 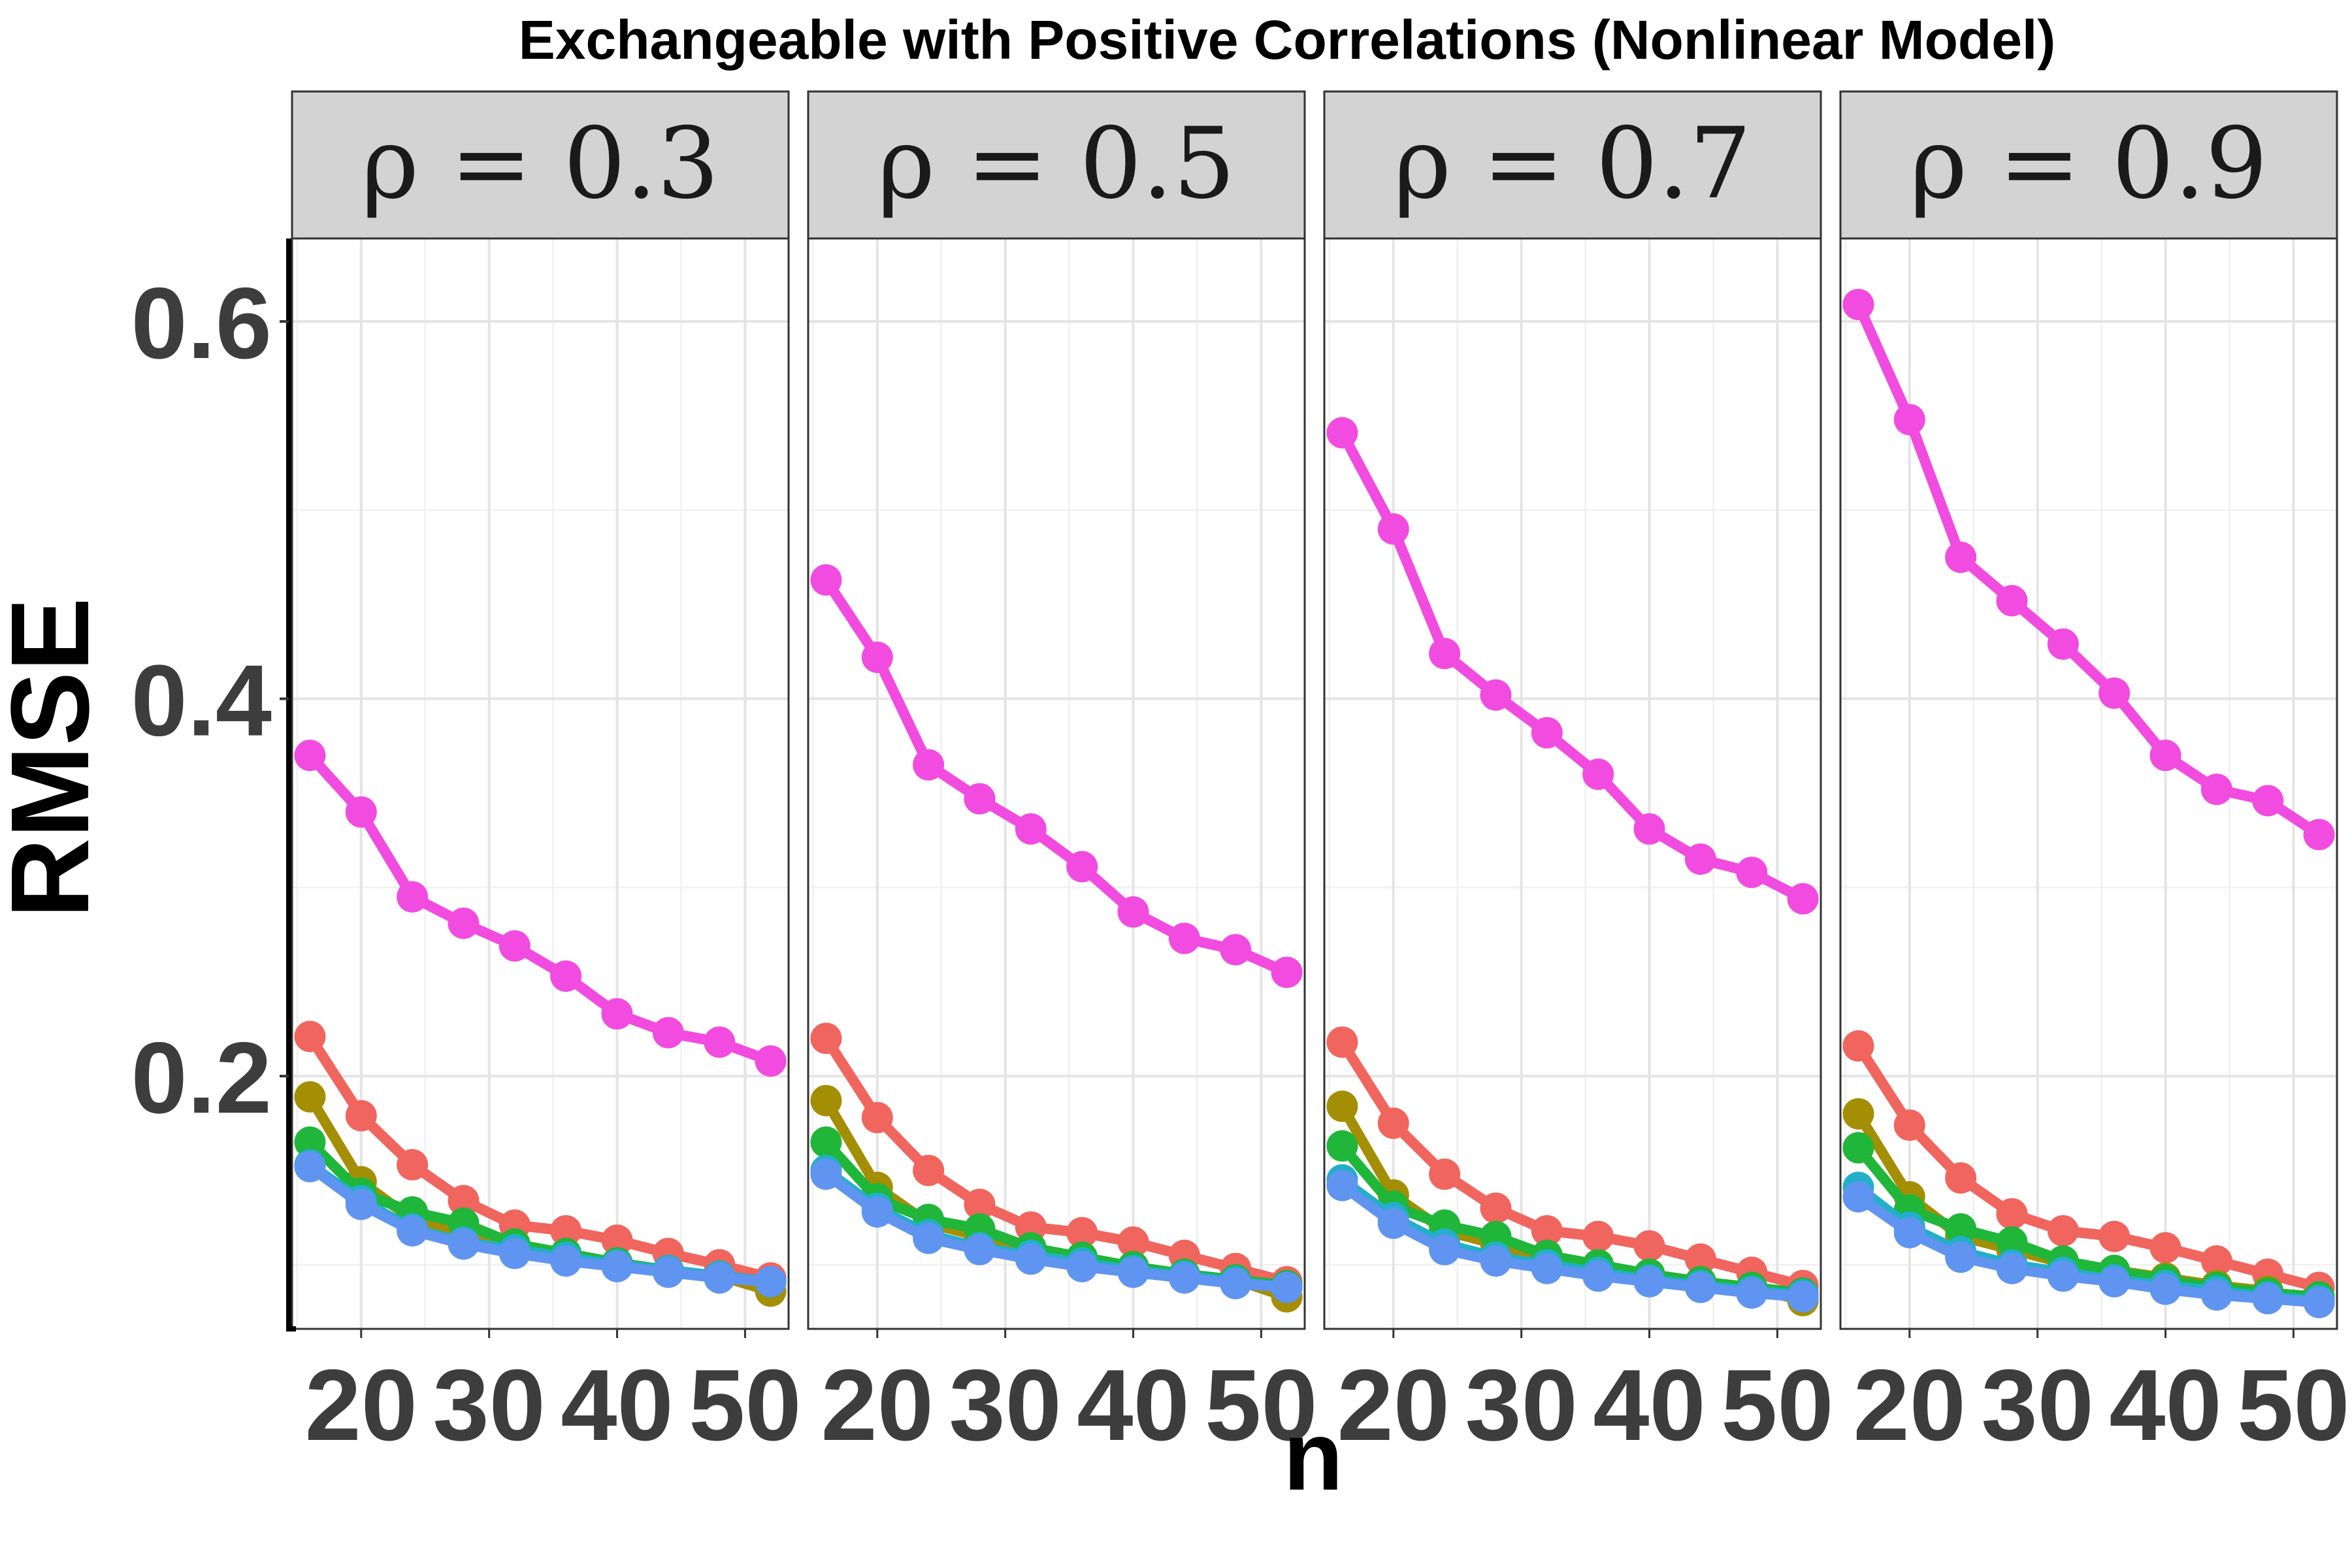 I want to click on facet-strip-label: ρ = 0.9, so click(x=2089, y=164).